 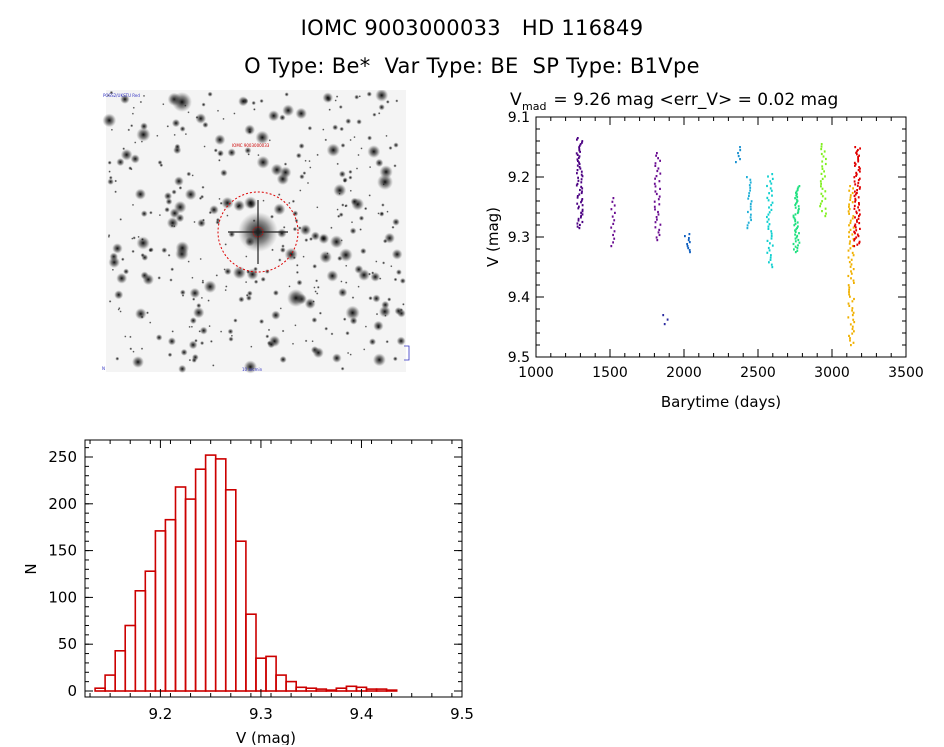 What do you see at coordinates (62, 457) in the screenshot?
I see `hist-ytick-label: 250` at bounding box center [62, 457].